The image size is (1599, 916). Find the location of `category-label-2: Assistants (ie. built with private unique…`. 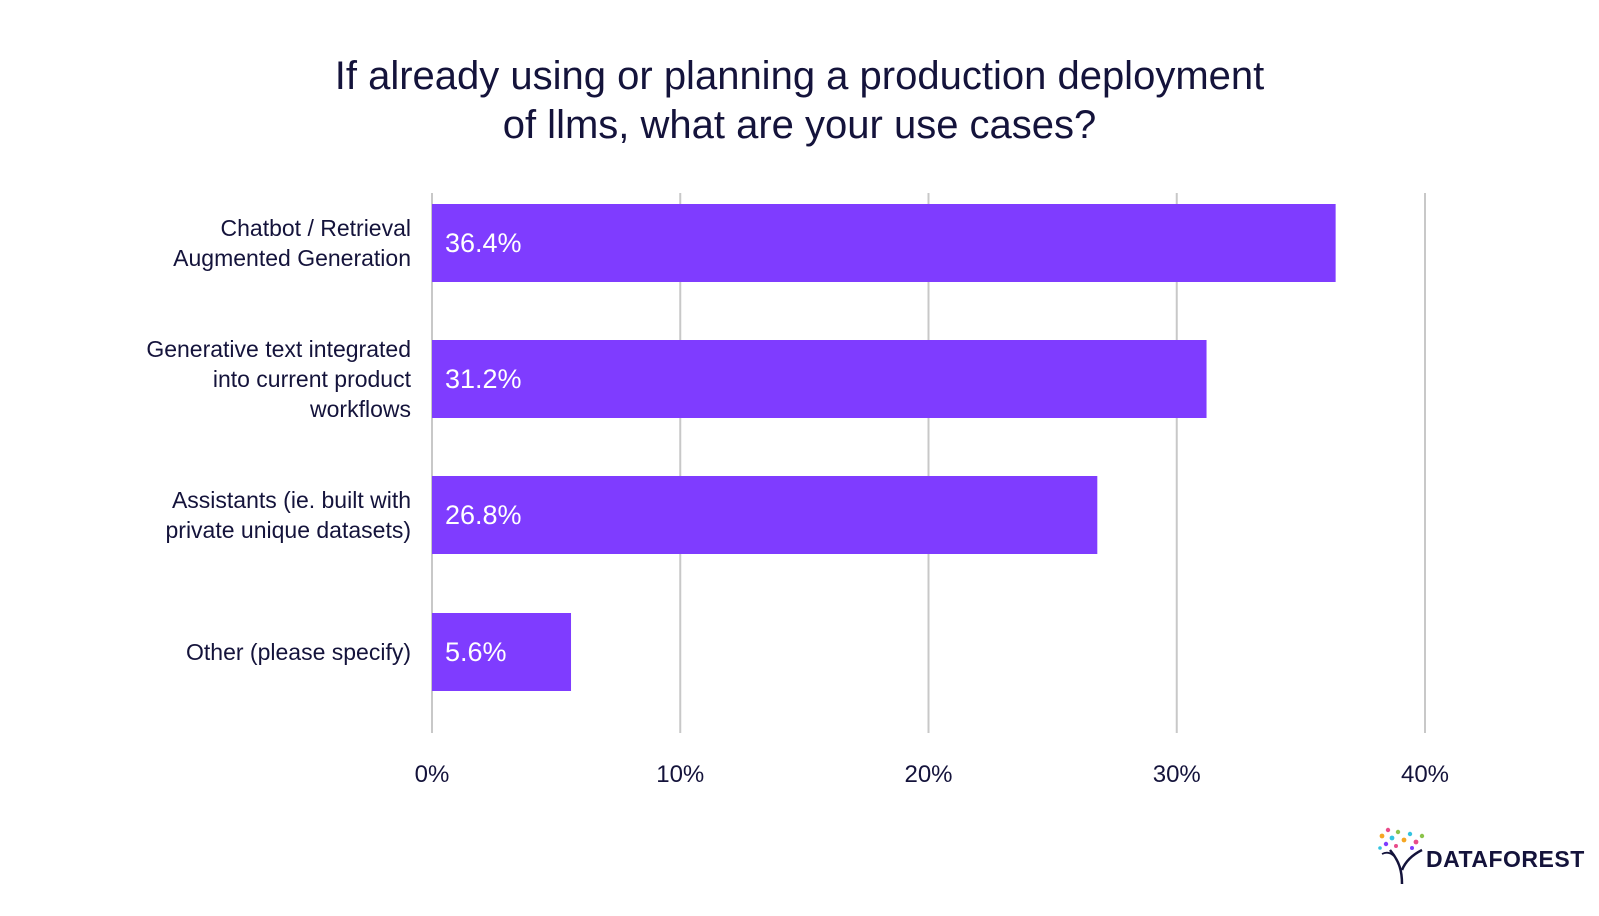

category-label-2: Assistants (ie. built with private unique… is located at coordinates (289, 515).